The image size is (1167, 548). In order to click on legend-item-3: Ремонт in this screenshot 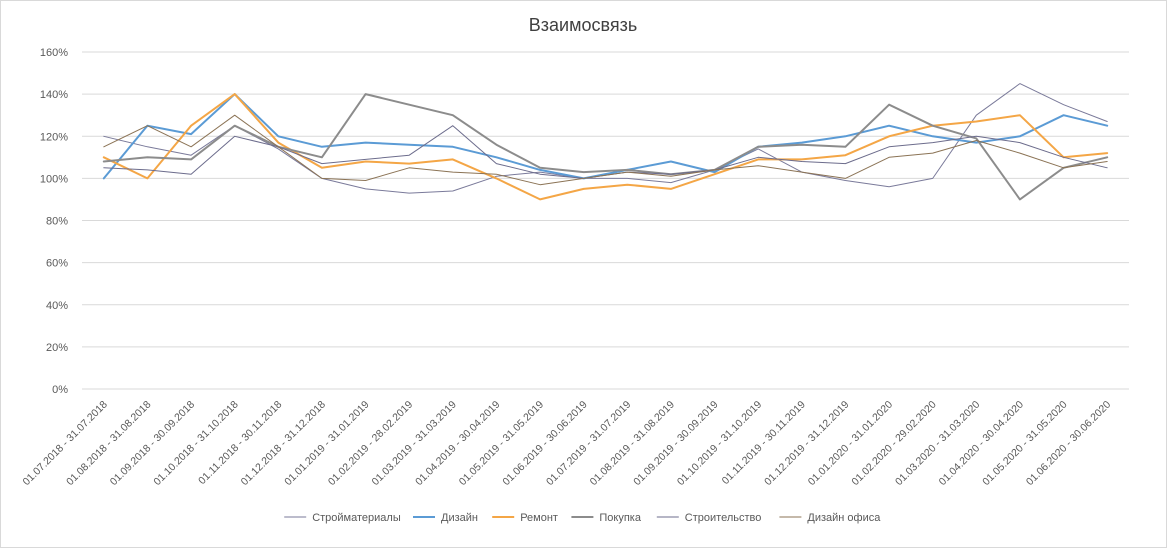, I will do `click(525, 518)`.